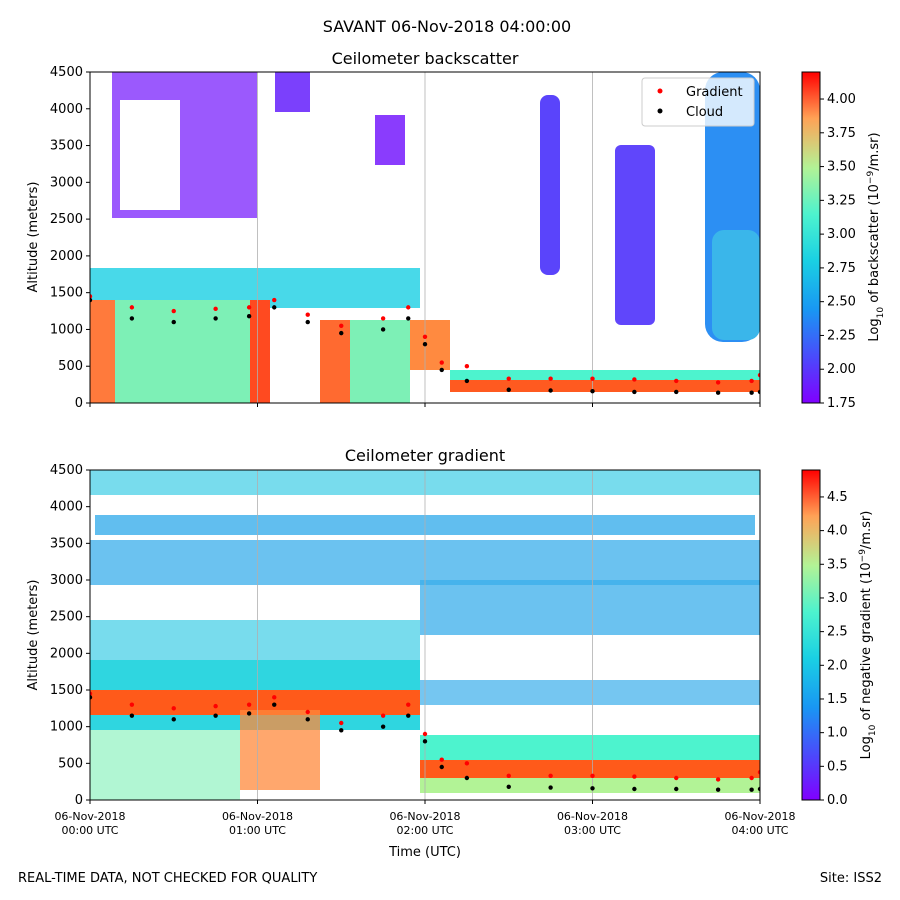 This screenshot has width=900, height=900. I want to click on x-tick-label-time: 01:00 UTC, so click(257, 830).